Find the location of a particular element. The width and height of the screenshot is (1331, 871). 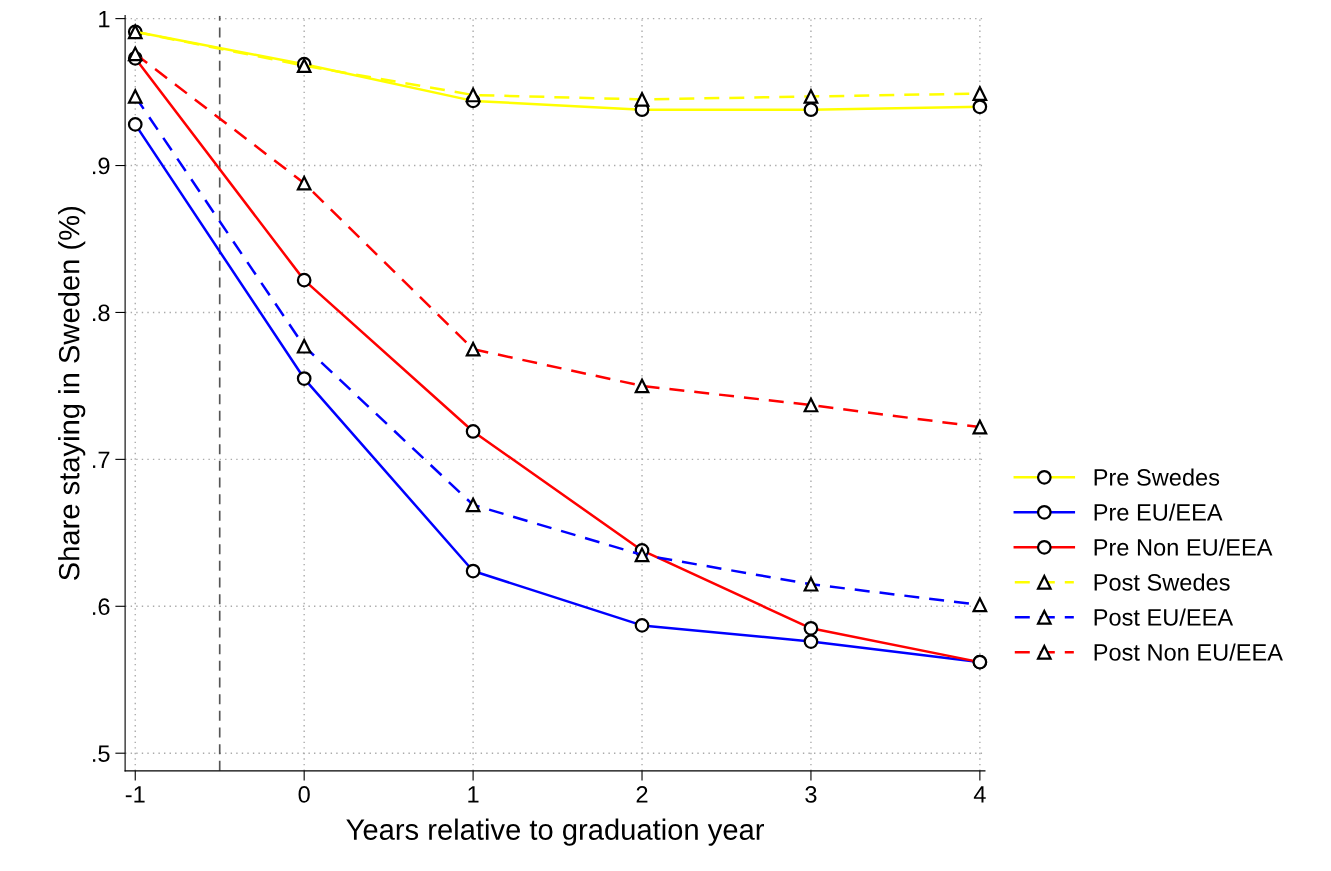

x-tick-label: 2 is located at coordinates (642, 794).